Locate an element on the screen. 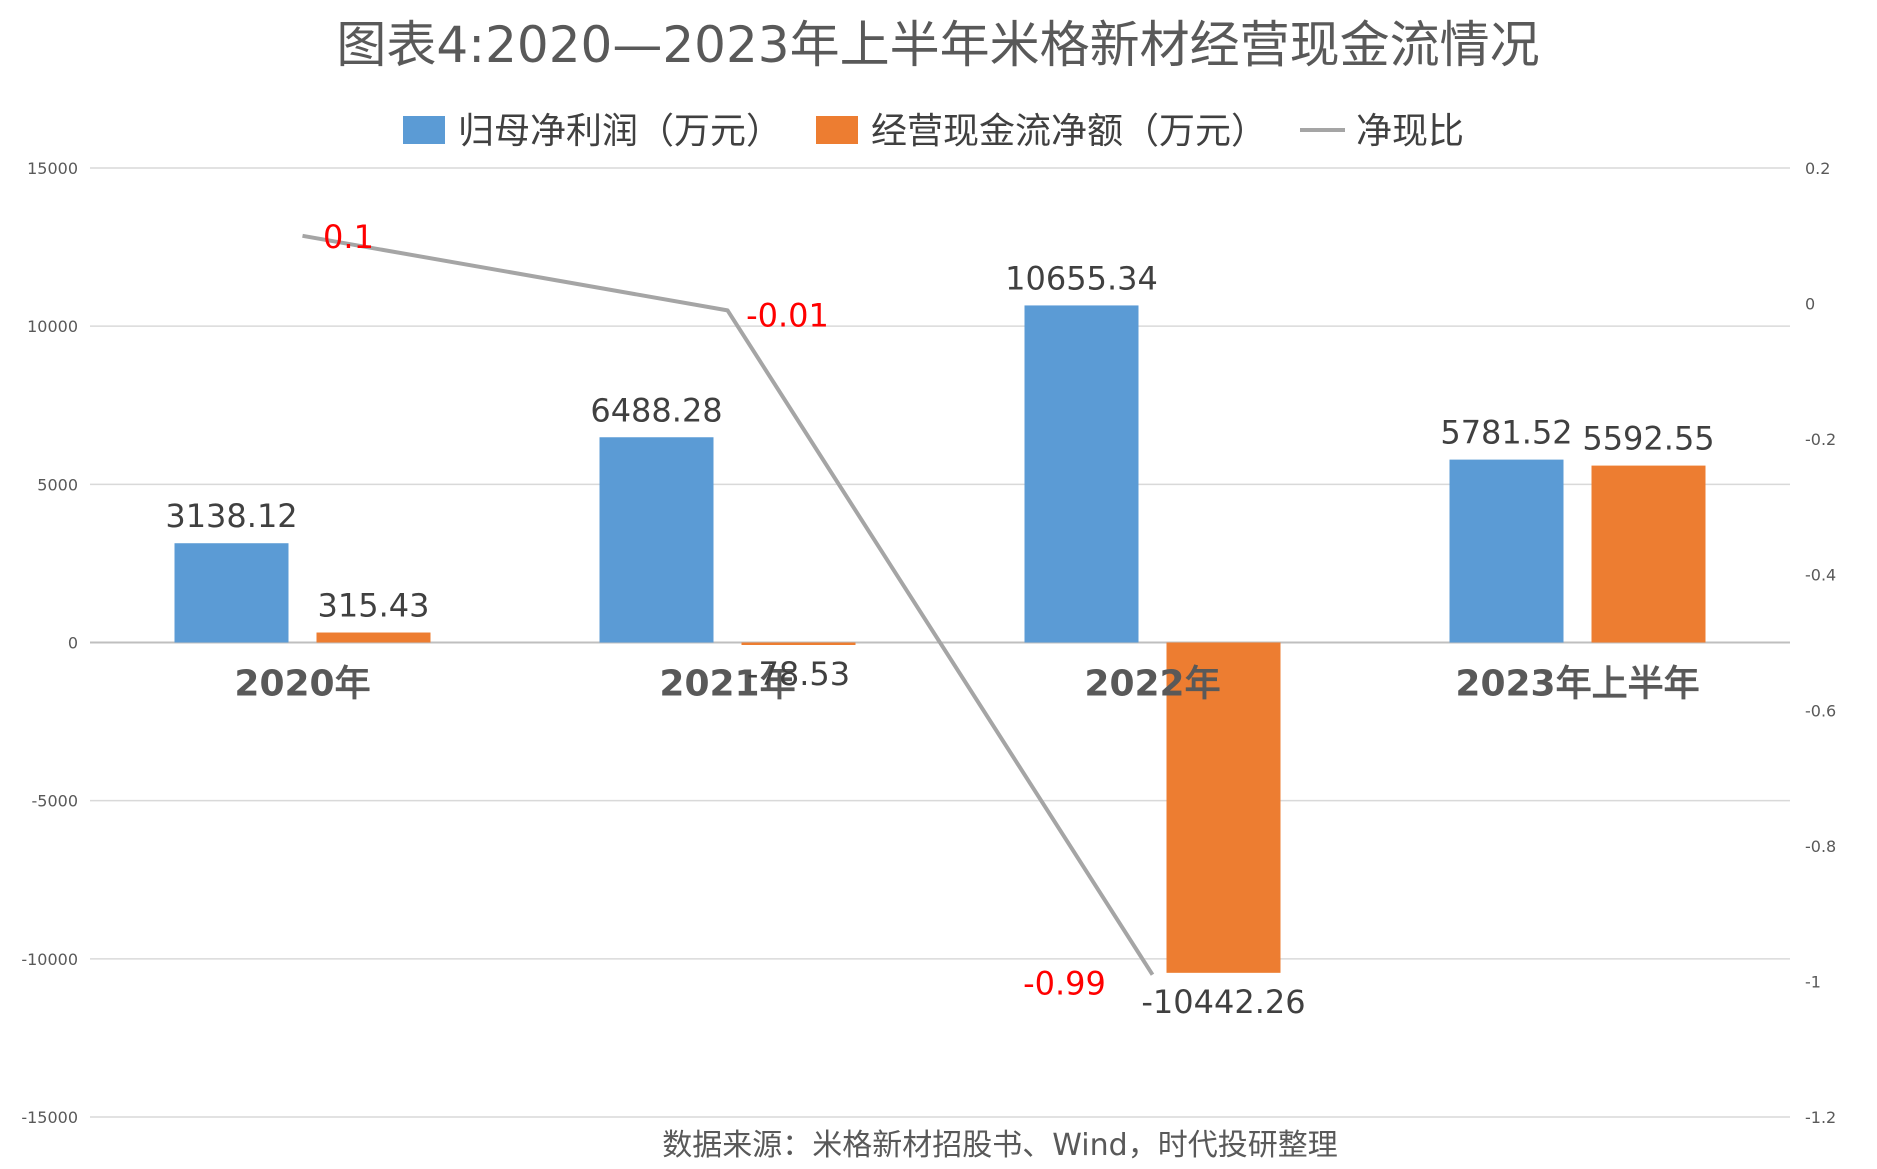 The width and height of the screenshot is (1877, 1169). legend-label-ratio: 净现比 is located at coordinates (1410, 131).